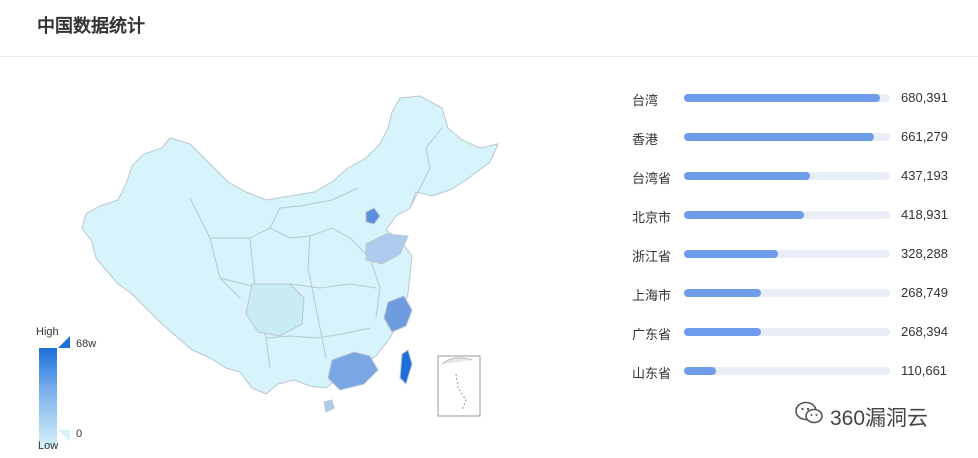  What do you see at coordinates (645, 139) in the screenshot?
I see `ranking-category-label: 香港` at bounding box center [645, 139].